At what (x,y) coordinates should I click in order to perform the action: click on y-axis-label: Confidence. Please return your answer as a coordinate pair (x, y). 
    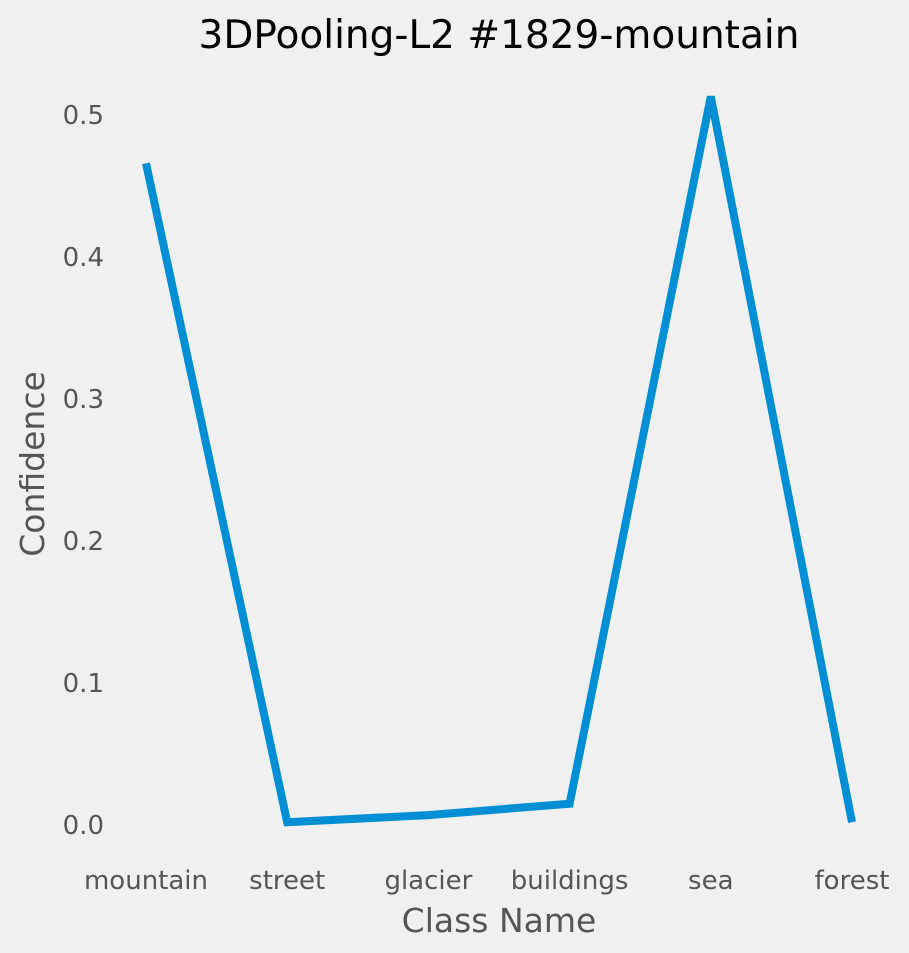
    Looking at the image, I should click on (32, 464).